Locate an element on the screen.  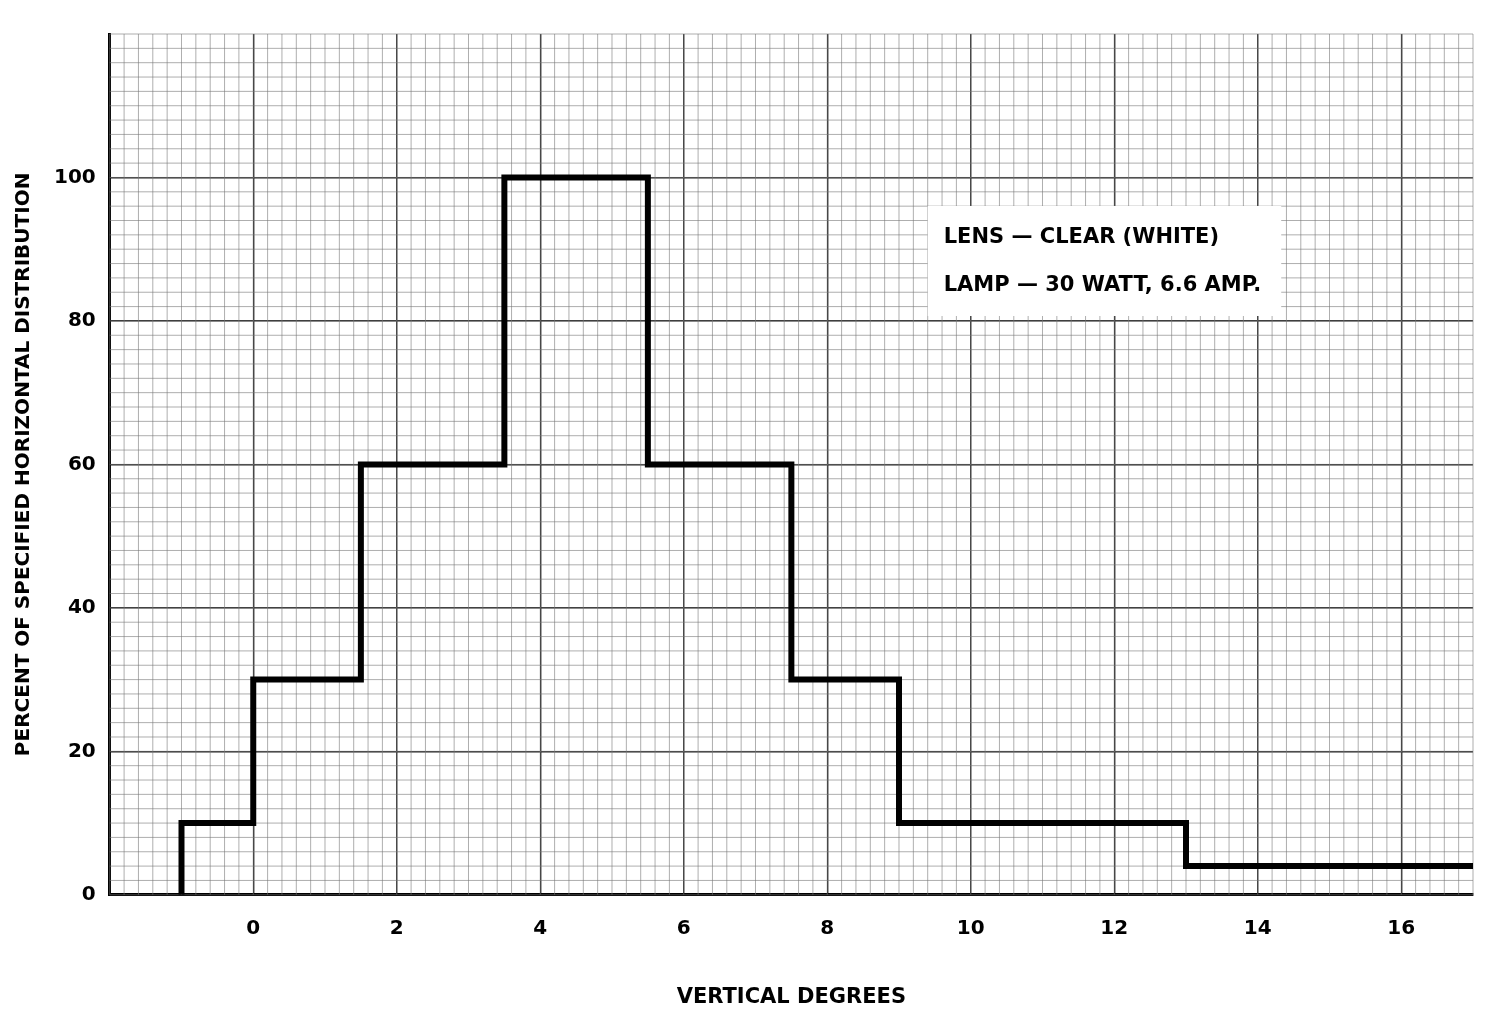
annotation: LAMP — 30 WATT, 6.6 AMP. is located at coordinates (1102, 284).